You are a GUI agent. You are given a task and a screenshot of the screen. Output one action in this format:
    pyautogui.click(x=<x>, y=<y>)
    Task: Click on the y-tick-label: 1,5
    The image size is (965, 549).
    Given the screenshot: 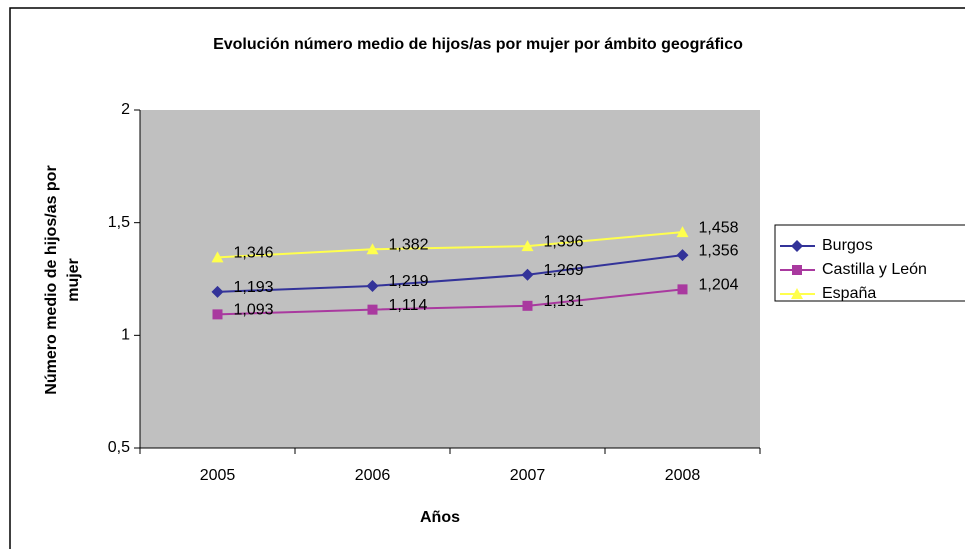 What is the action you would take?
    pyautogui.click(x=119, y=222)
    